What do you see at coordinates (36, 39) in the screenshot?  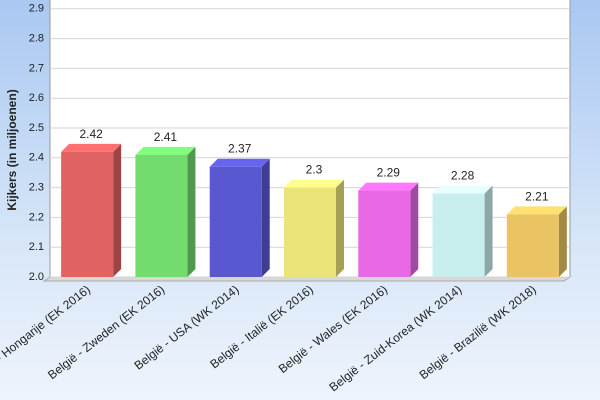 I see `y-tick-label: 2.8` at bounding box center [36, 39].